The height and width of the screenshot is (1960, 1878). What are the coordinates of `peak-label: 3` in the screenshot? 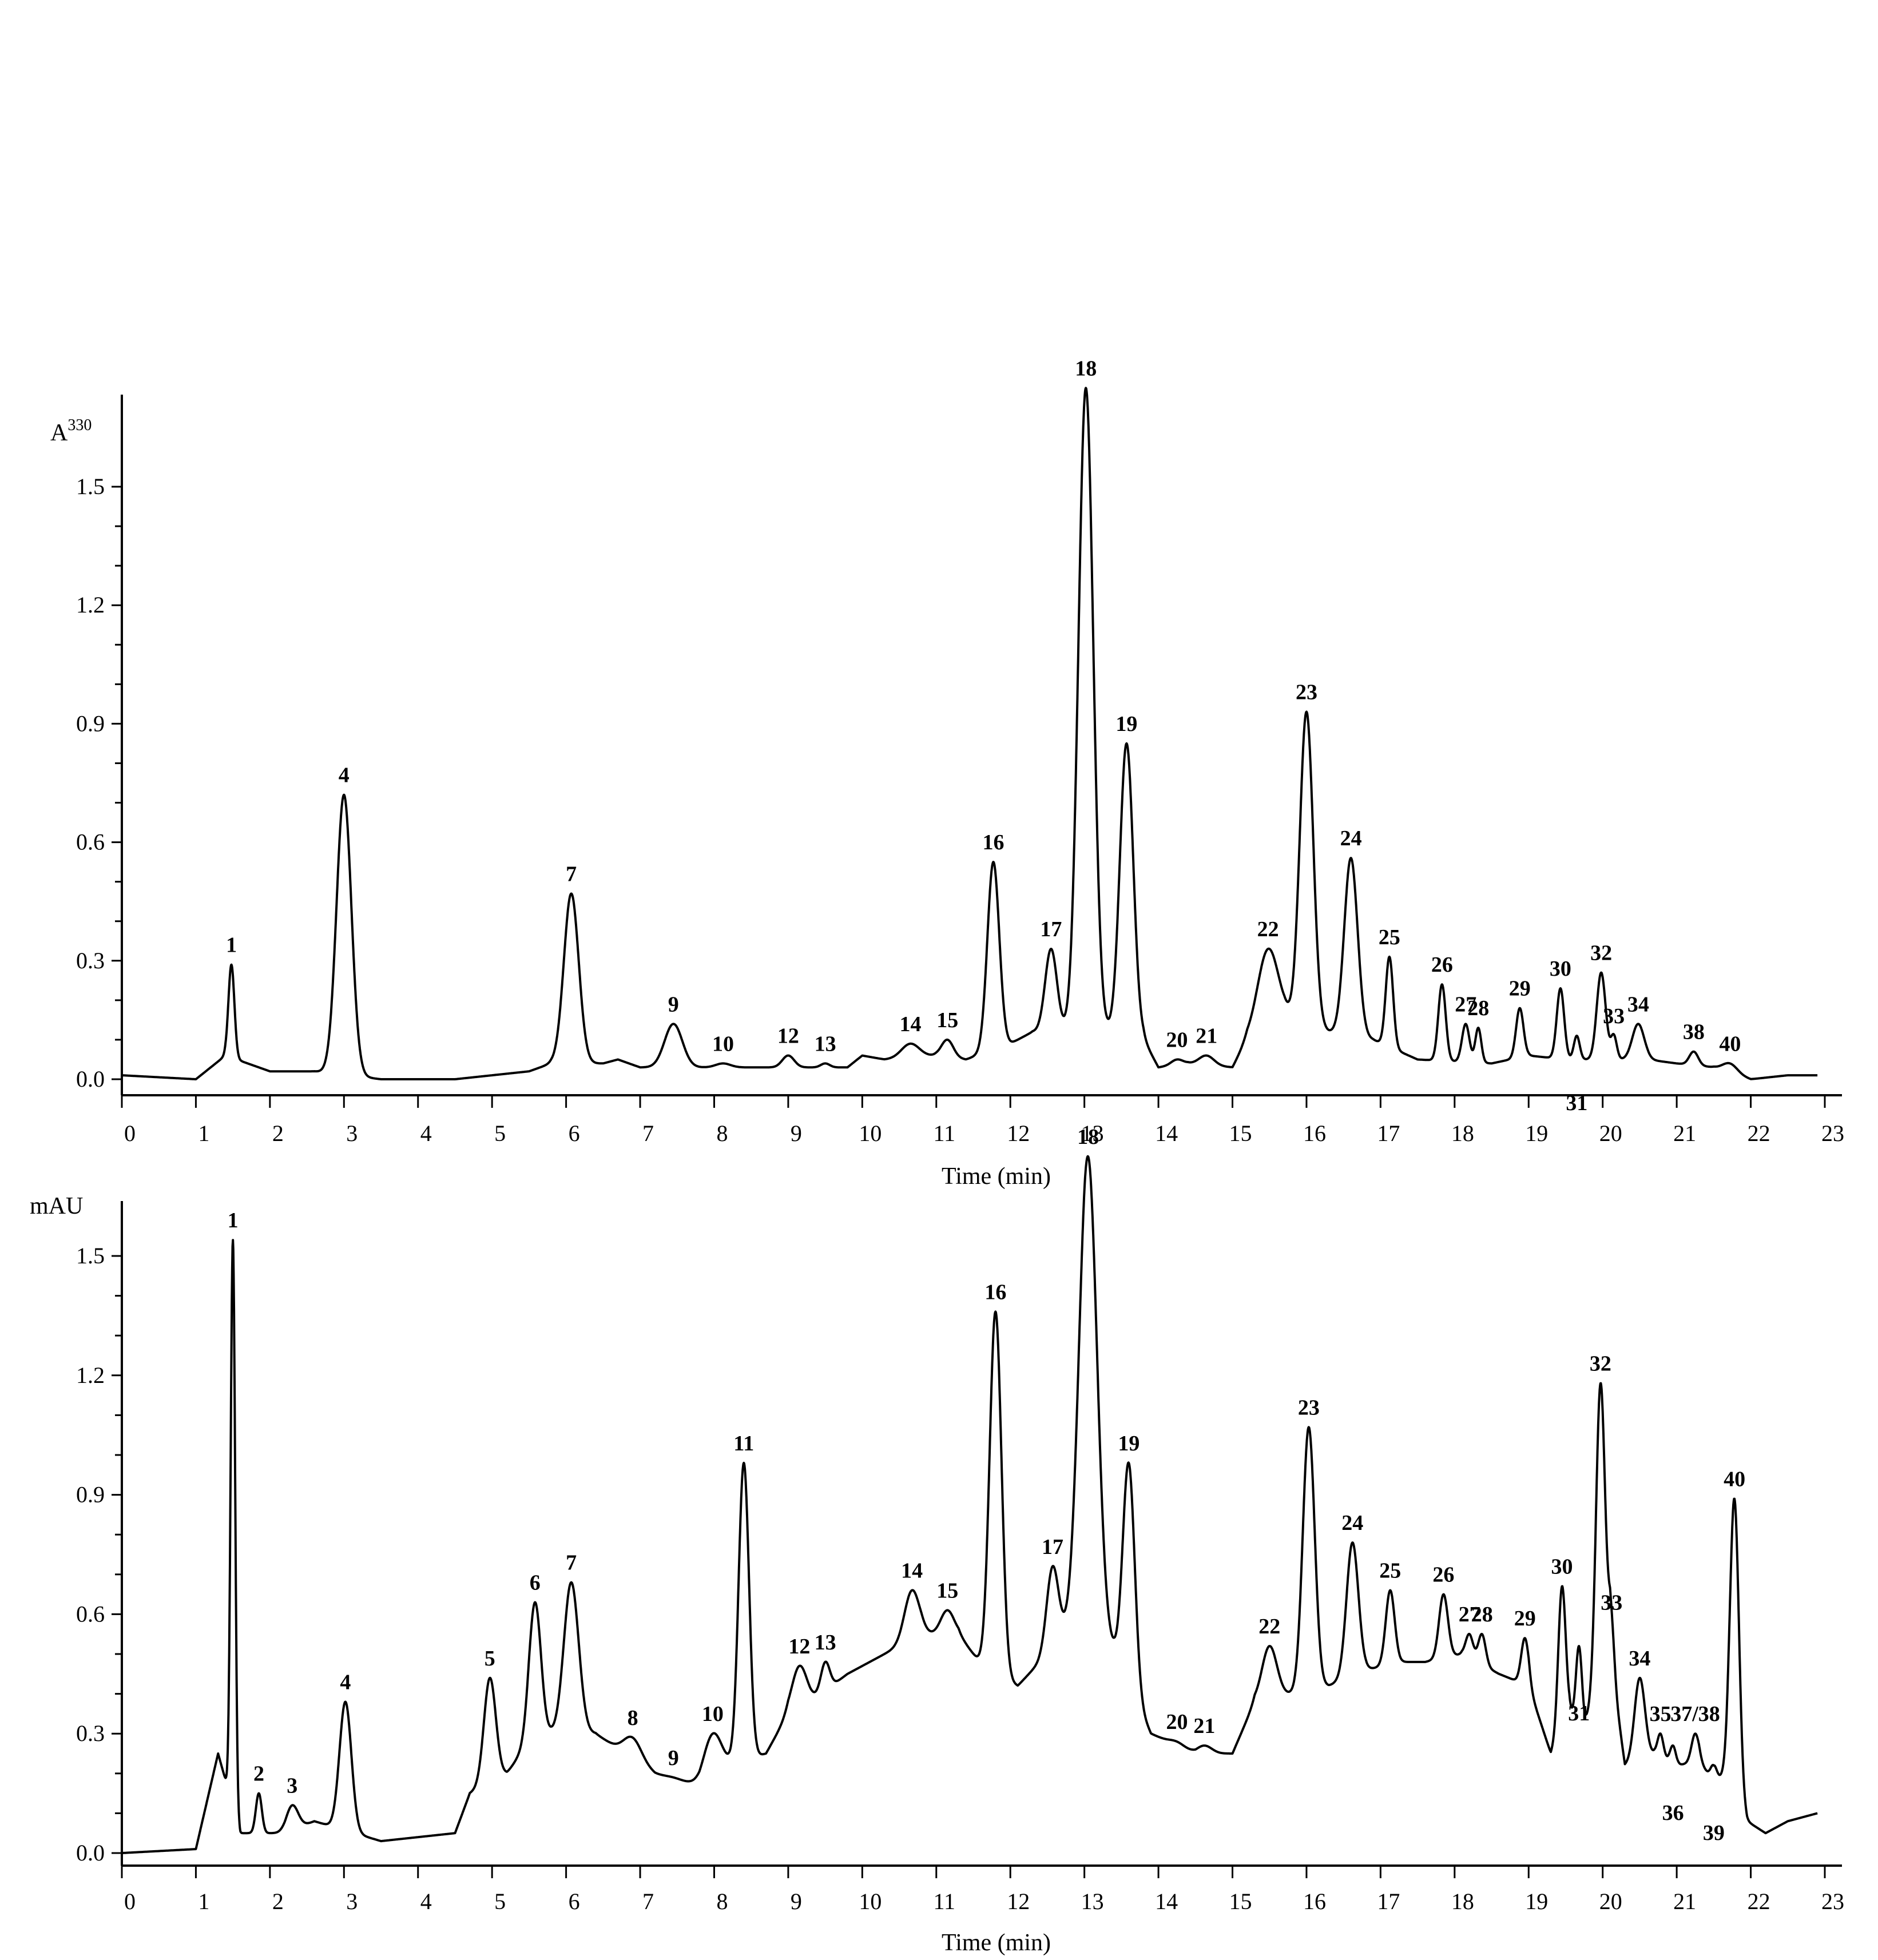 It's located at (292, 1786).